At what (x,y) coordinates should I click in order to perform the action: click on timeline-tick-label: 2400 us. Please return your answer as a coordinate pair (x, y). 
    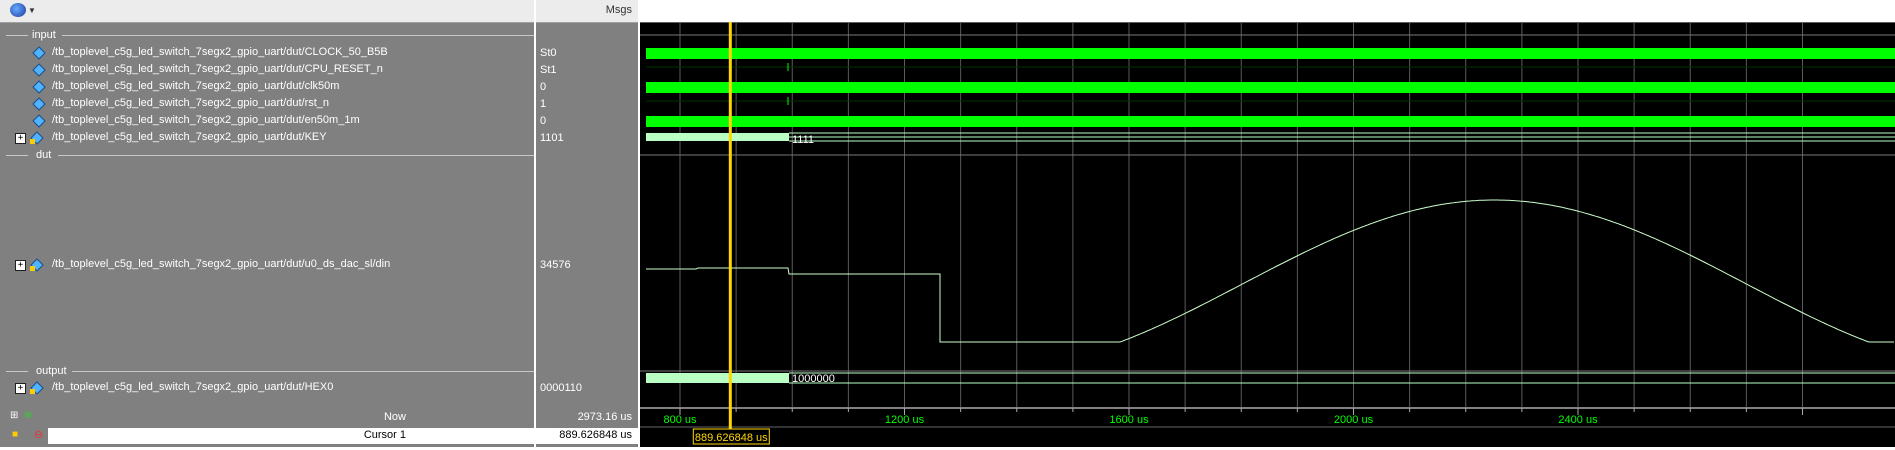
    Looking at the image, I should click on (1578, 420).